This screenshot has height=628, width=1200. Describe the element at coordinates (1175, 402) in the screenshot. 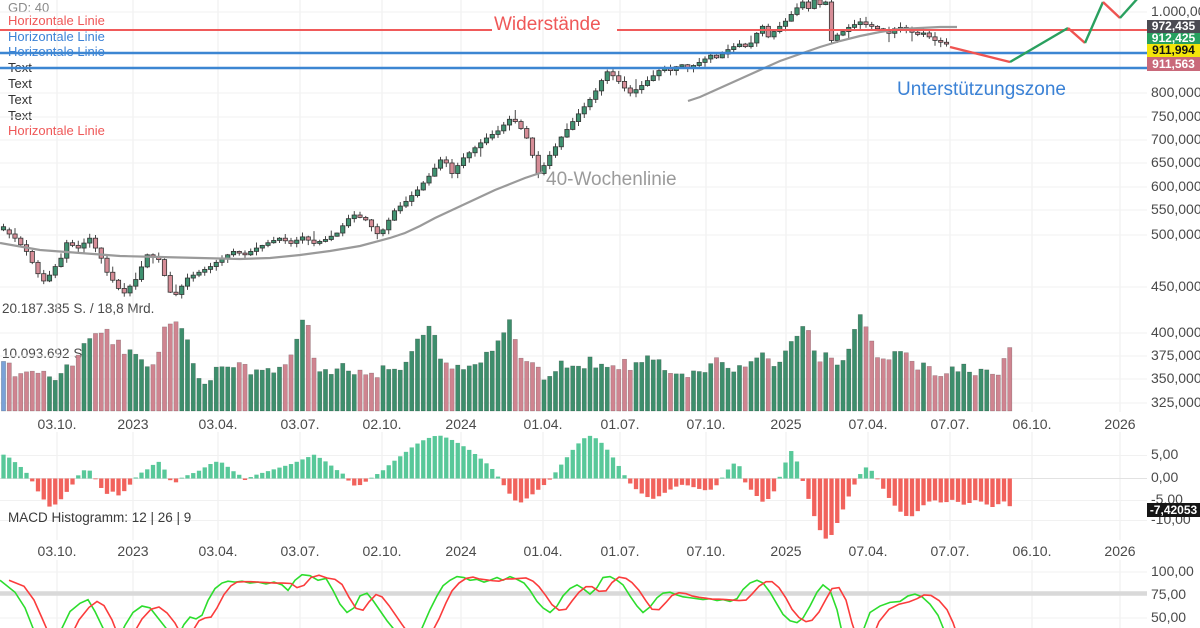

I see `price-axis-label: 325,000` at that location.